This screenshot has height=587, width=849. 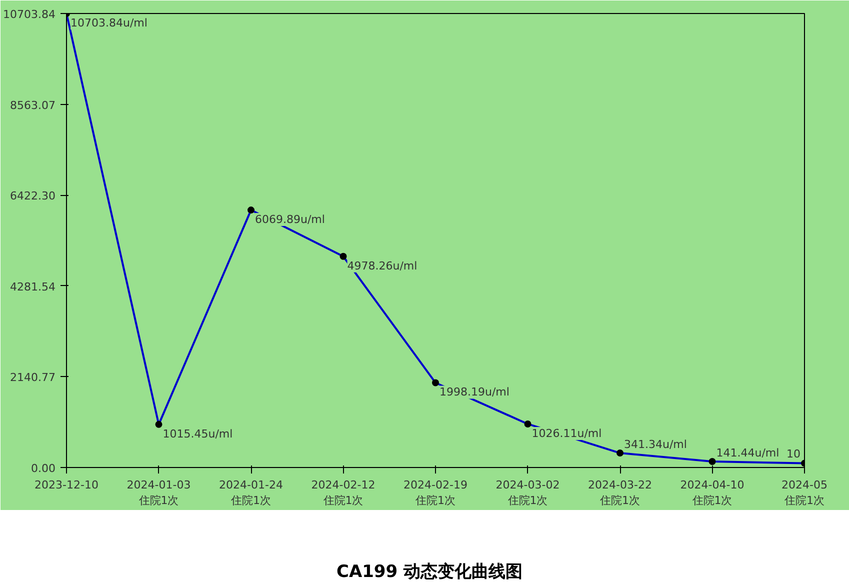 What do you see at coordinates (43, 468) in the screenshot?
I see `y-tick-label: 0.00` at bounding box center [43, 468].